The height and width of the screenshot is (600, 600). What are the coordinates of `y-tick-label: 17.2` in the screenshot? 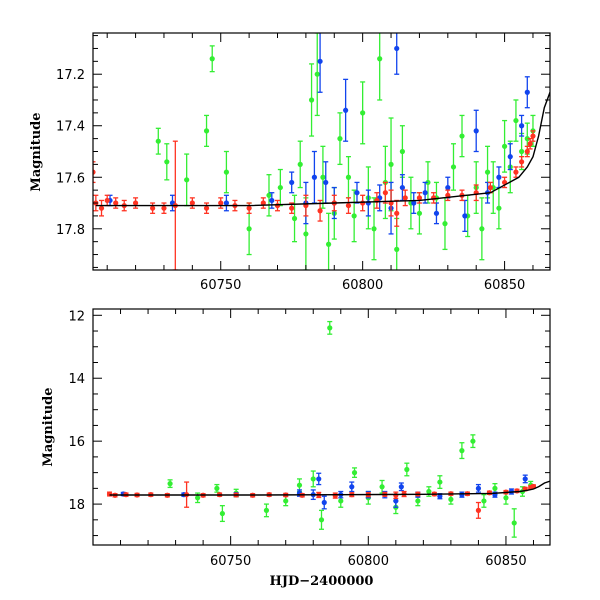 It's located at (70, 75).